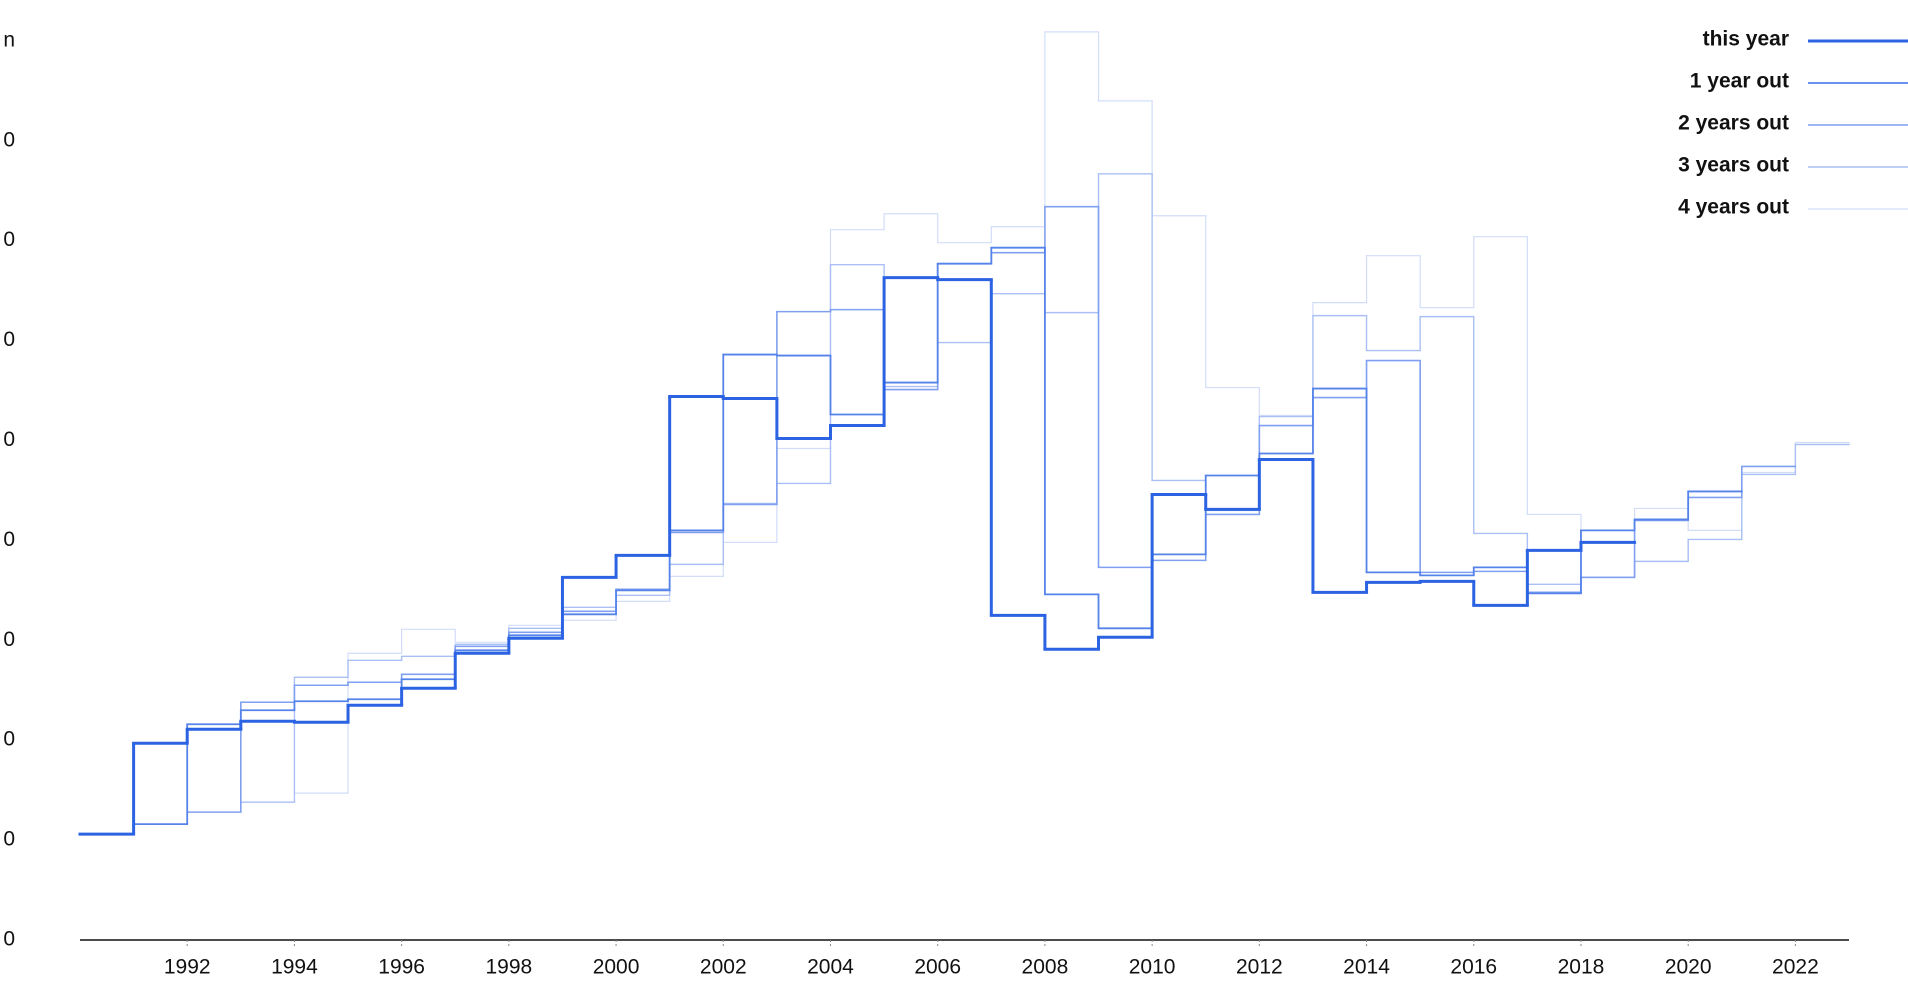 The image size is (1908, 1000). I want to click on x-tick-label: 2008, so click(1045, 967).